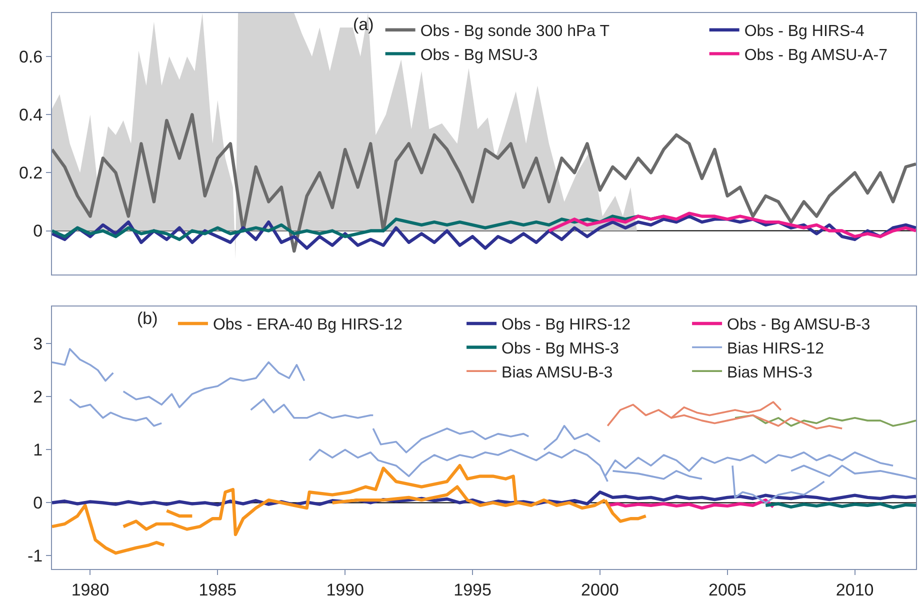 Image resolution: width=919 pixels, height=601 pixels. Describe the element at coordinates (479, 55) in the screenshot. I see `legend-label: Obs - Bg MSU-3` at that location.